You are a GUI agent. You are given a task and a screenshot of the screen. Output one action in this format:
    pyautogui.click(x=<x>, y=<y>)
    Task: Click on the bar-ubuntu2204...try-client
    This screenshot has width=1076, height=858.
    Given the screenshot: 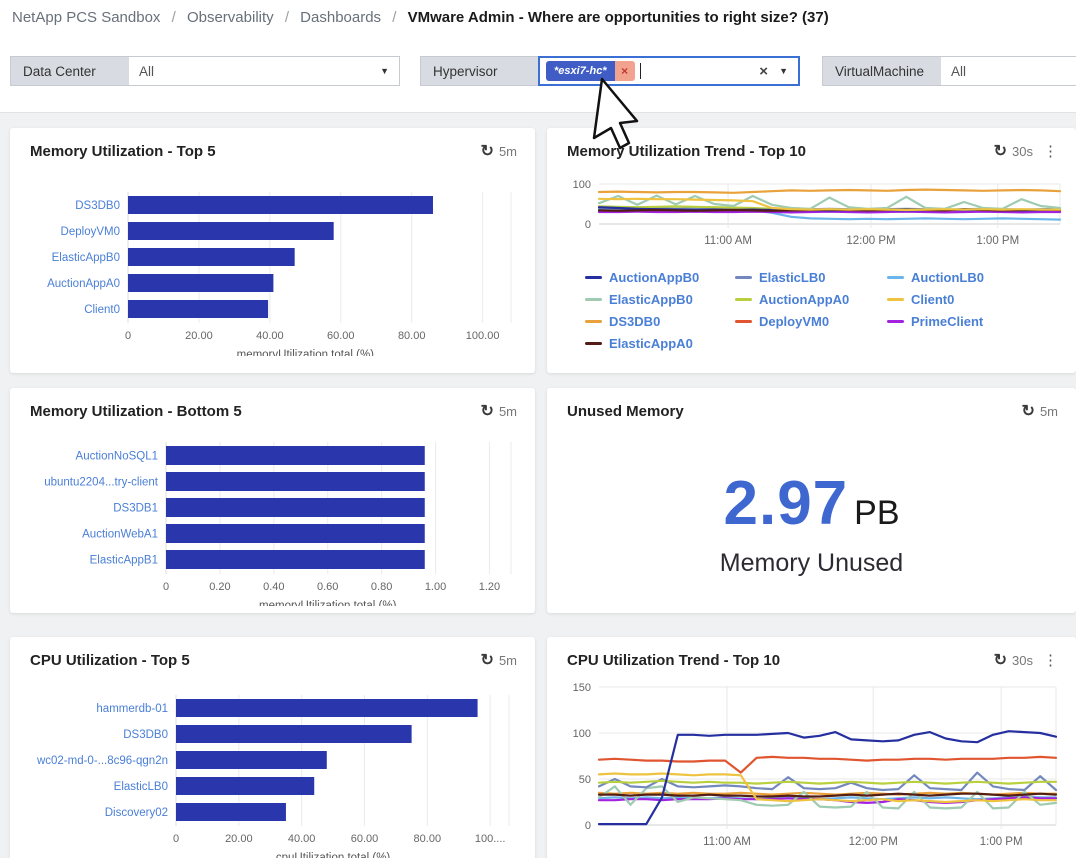 What is the action you would take?
    pyautogui.click(x=295, y=481)
    